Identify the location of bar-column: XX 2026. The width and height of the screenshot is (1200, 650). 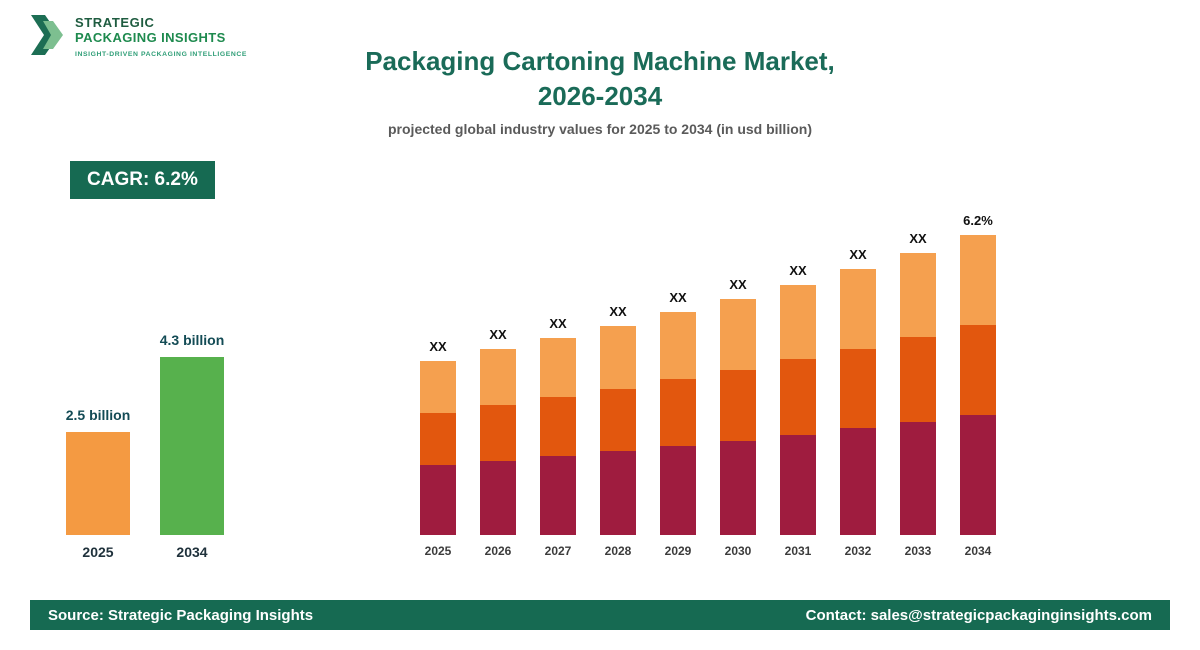
(498, 442).